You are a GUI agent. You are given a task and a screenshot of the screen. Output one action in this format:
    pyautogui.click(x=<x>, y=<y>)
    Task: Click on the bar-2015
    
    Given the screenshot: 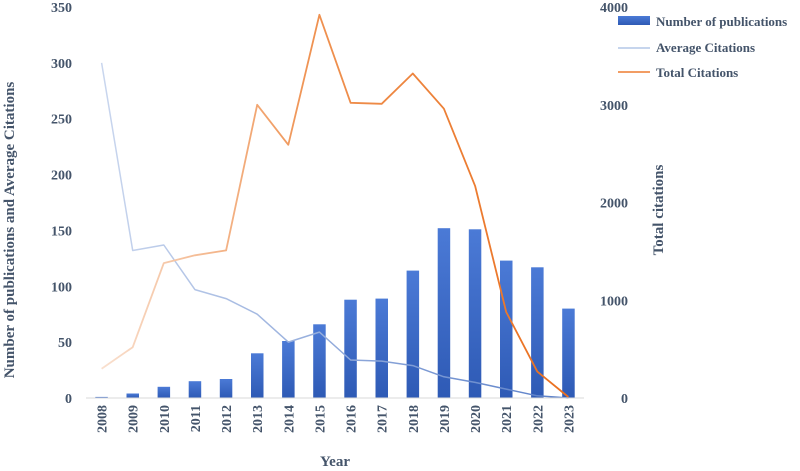 What is the action you would take?
    pyautogui.click(x=319, y=361)
    